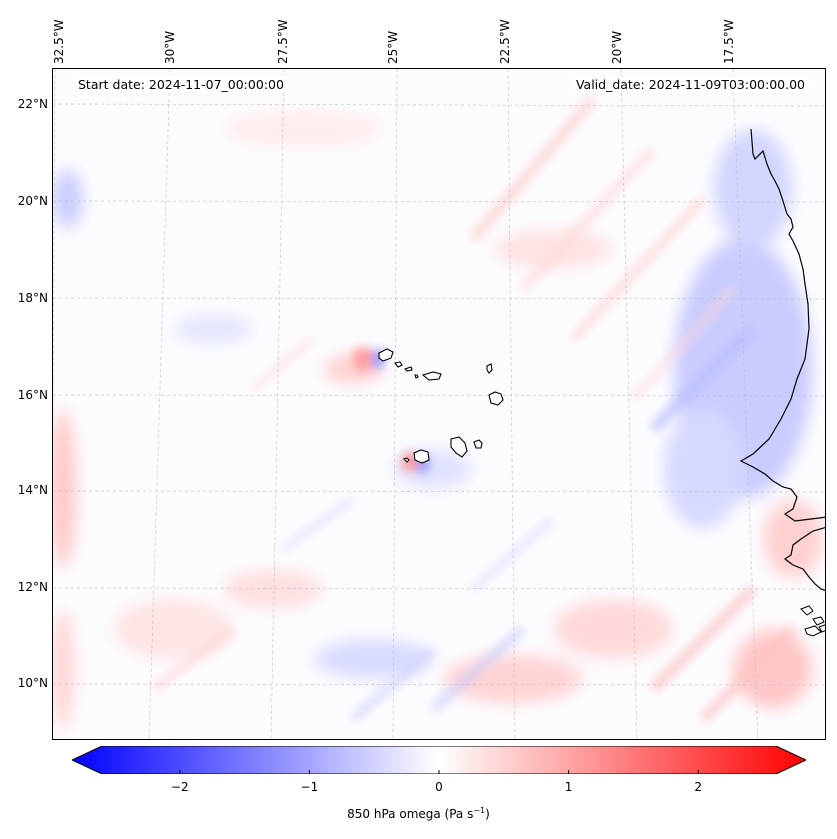  Describe the element at coordinates (179, 787) in the screenshot. I see `colorbar-tick-label: −2` at that location.